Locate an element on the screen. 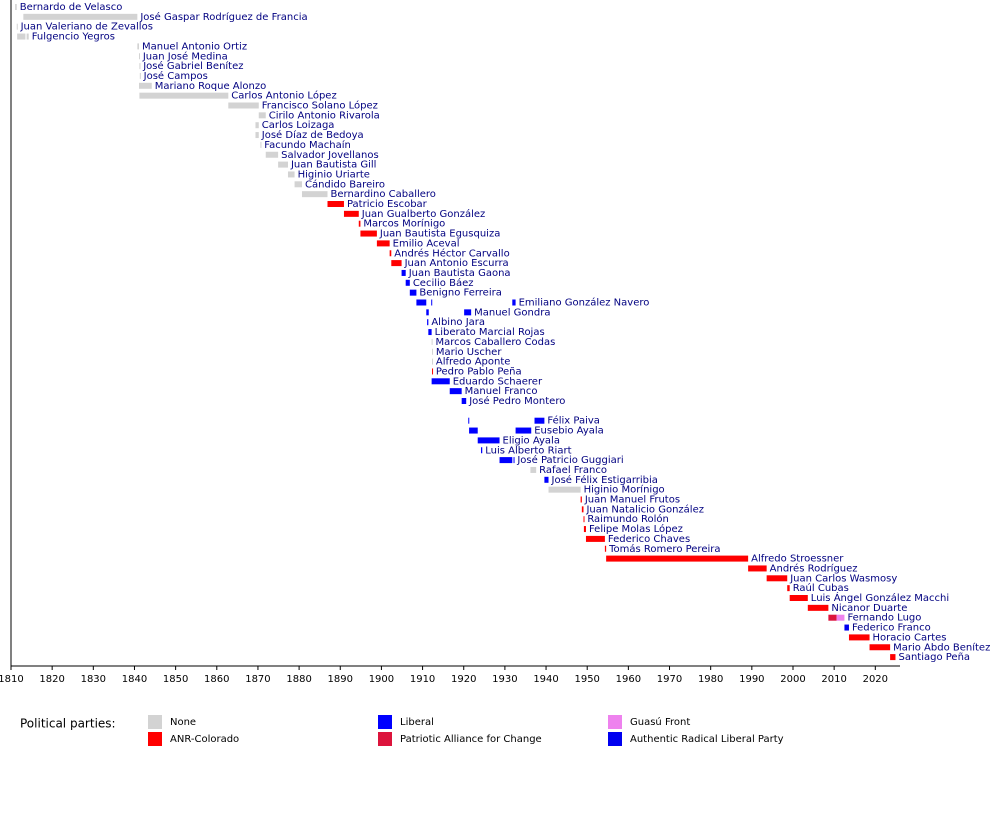 Image resolution: width=1000 pixels, height=817 pixels. president-name: Horacio Cartes is located at coordinates (910, 637).